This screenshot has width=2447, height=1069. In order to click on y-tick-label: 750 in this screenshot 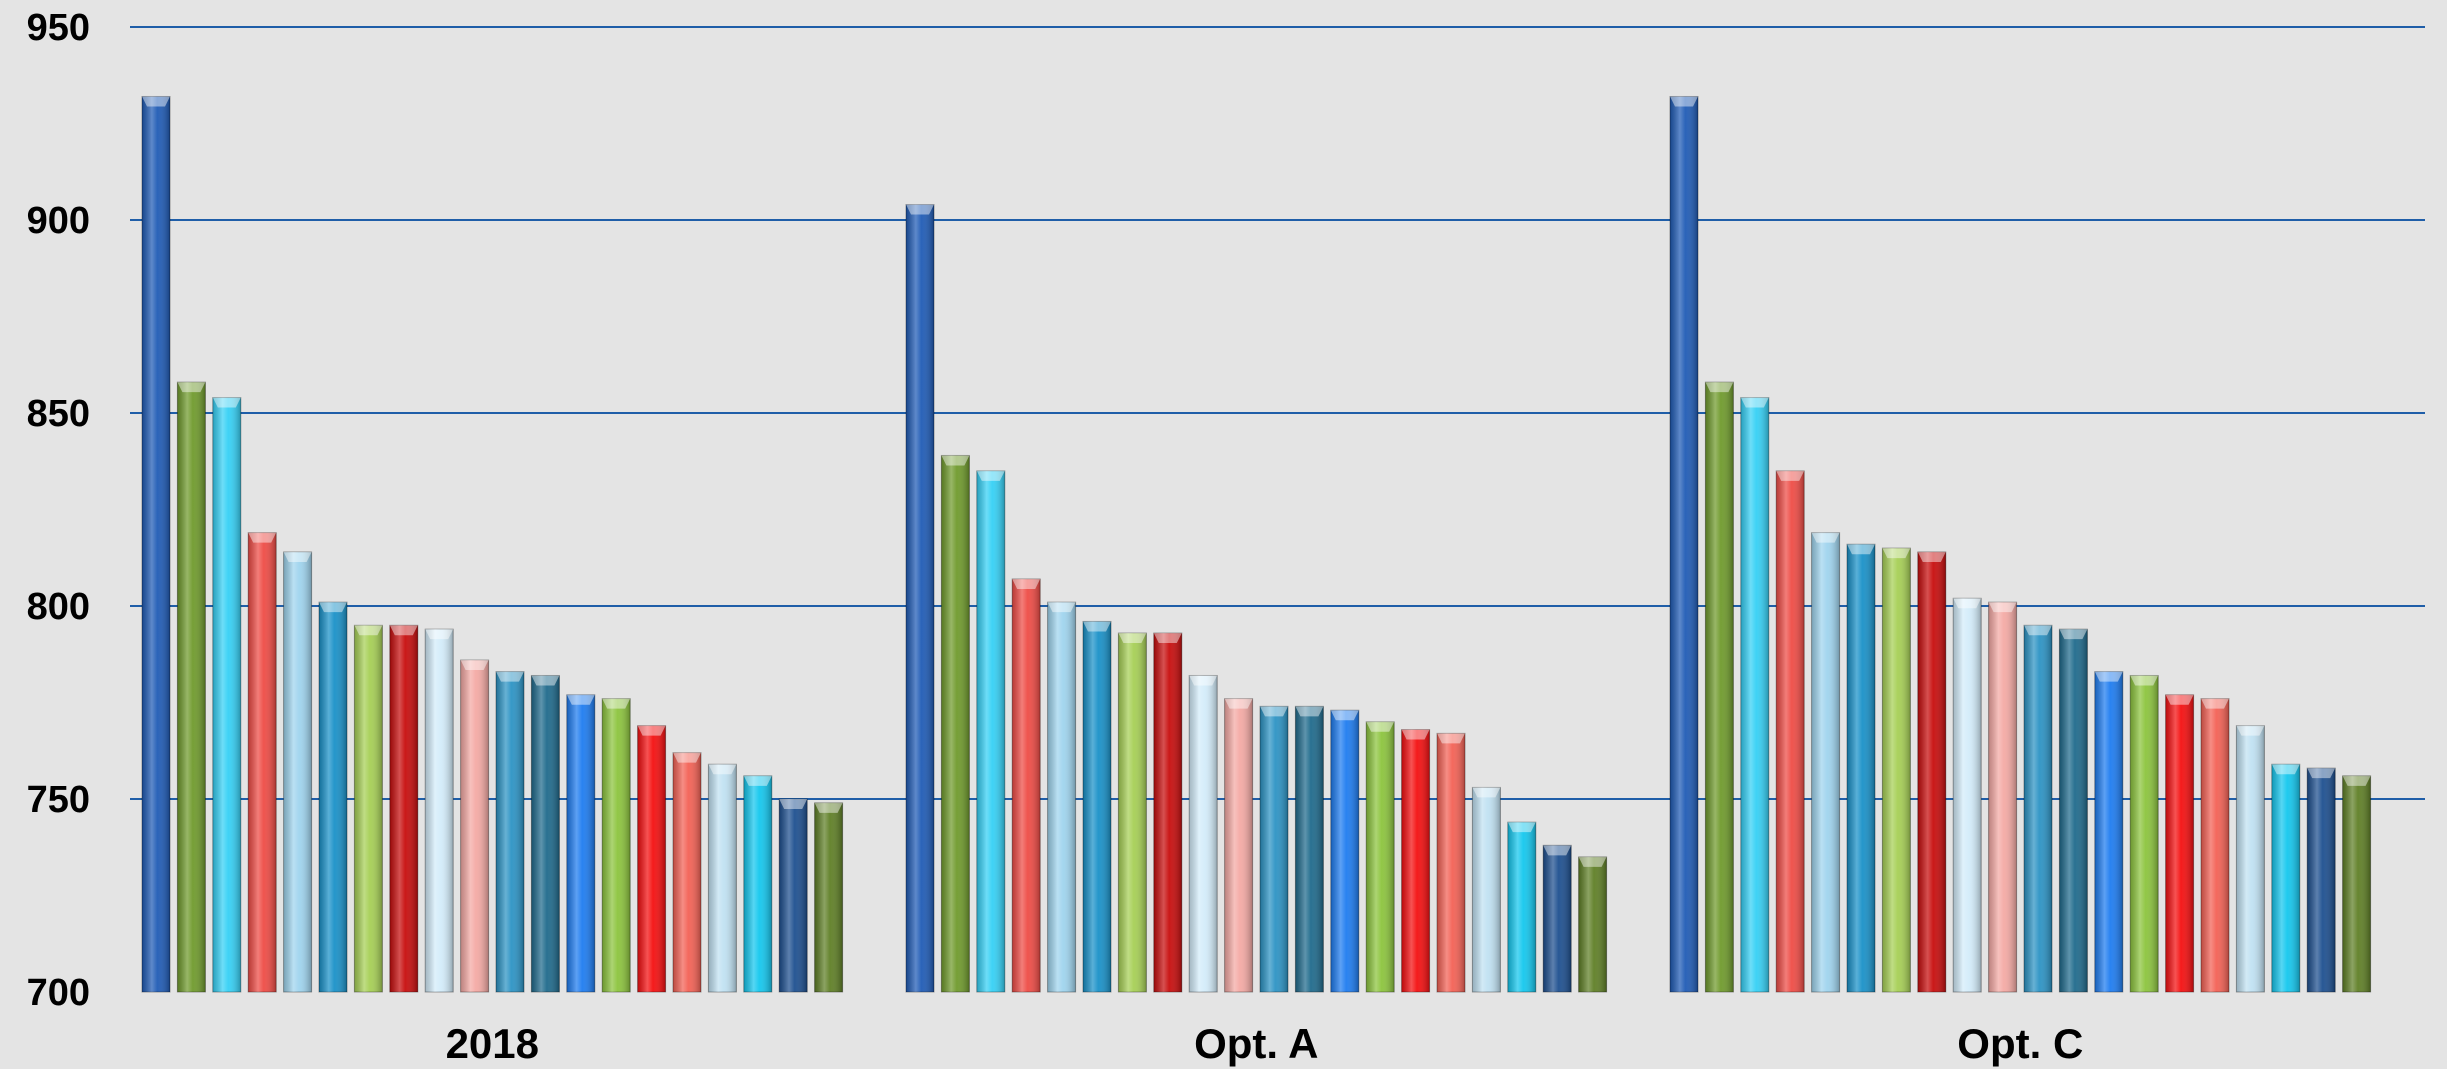, I will do `click(58, 800)`.